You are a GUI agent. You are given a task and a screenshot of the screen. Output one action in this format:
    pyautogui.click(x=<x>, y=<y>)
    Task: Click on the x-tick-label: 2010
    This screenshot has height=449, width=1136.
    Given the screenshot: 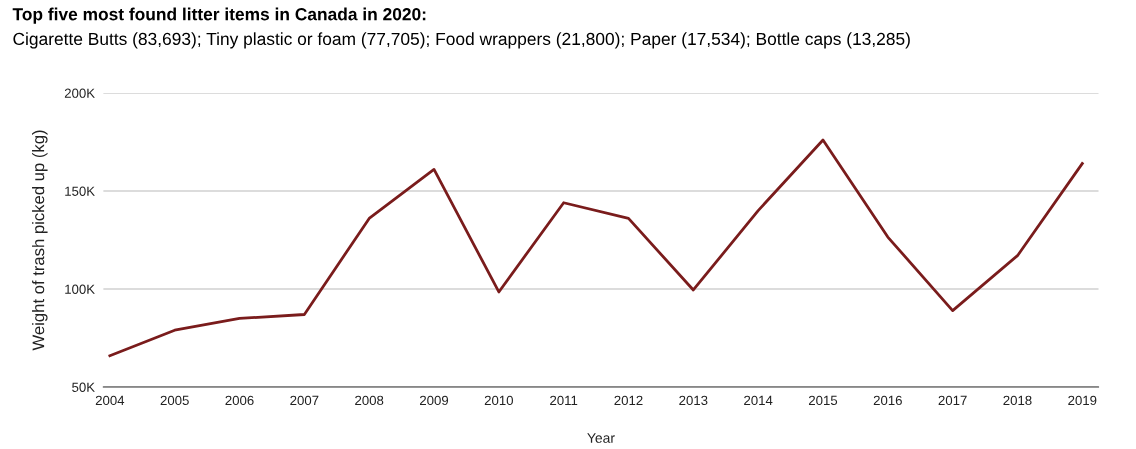 What is the action you would take?
    pyautogui.click(x=498, y=400)
    